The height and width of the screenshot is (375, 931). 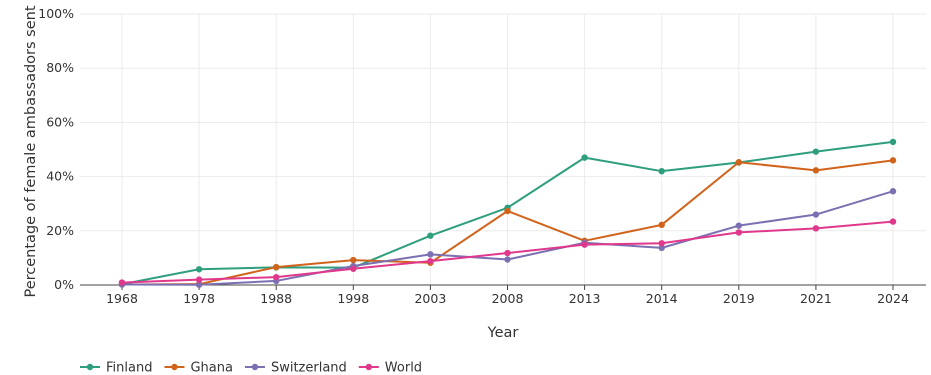 I want to click on legend-label: Switzerland, so click(x=309, y=368).